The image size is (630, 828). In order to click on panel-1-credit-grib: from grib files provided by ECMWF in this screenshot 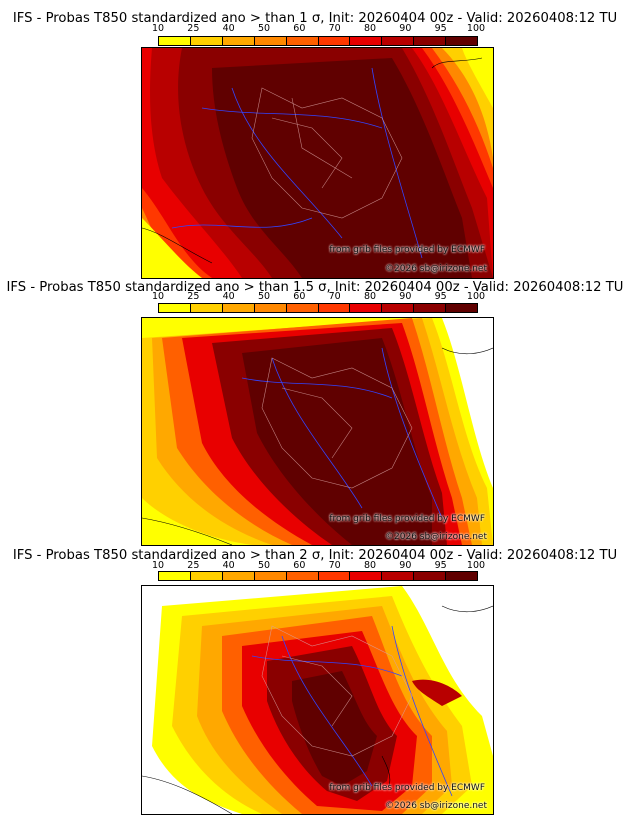, I will do `click(407, 250)`.